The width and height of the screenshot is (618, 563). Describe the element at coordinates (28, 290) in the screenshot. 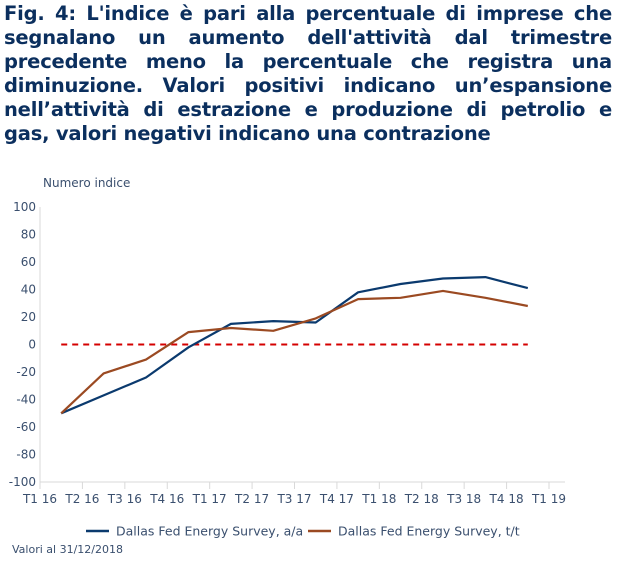

I see `y-tick-label: 40` at that location.